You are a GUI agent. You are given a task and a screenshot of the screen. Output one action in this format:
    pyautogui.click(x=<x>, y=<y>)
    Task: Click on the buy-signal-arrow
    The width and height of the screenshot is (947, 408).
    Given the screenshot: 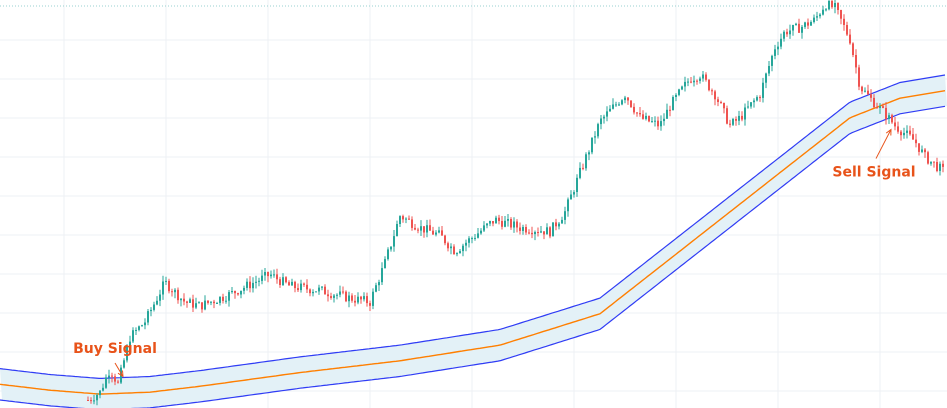 What is the action you would take?
    pyautogui.click(x=119, y=369)
    